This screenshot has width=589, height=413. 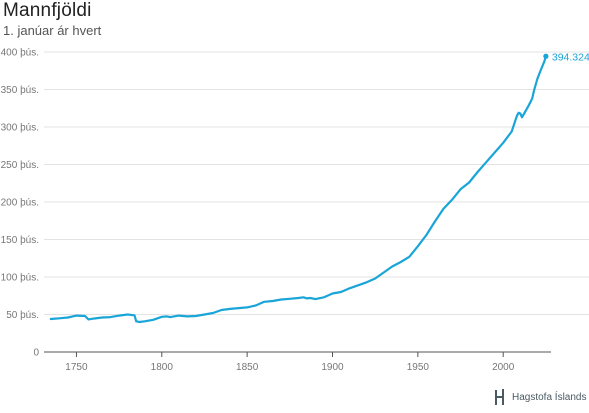 I want to click on y-tick-label: 100 þús., so click(x=20, y=278).